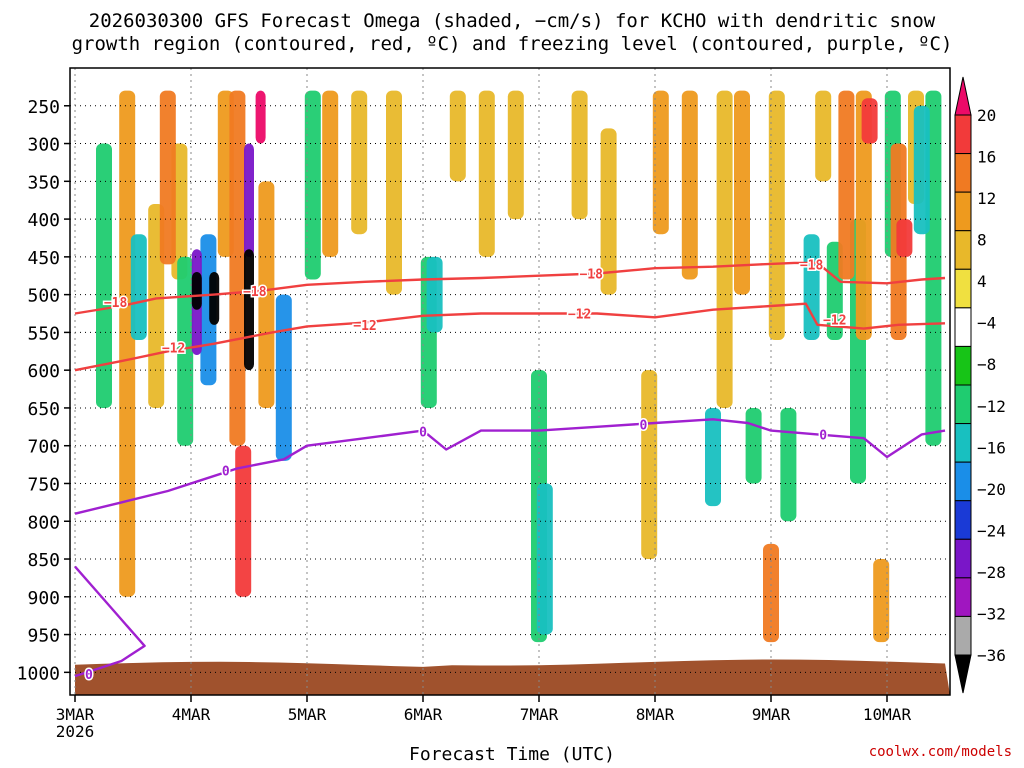 The image size is (1024, 768). What do you see at coordinates (991, 406) in the screenshot?
I see `colorbar-label: −12` at bounding box center [991, 406].